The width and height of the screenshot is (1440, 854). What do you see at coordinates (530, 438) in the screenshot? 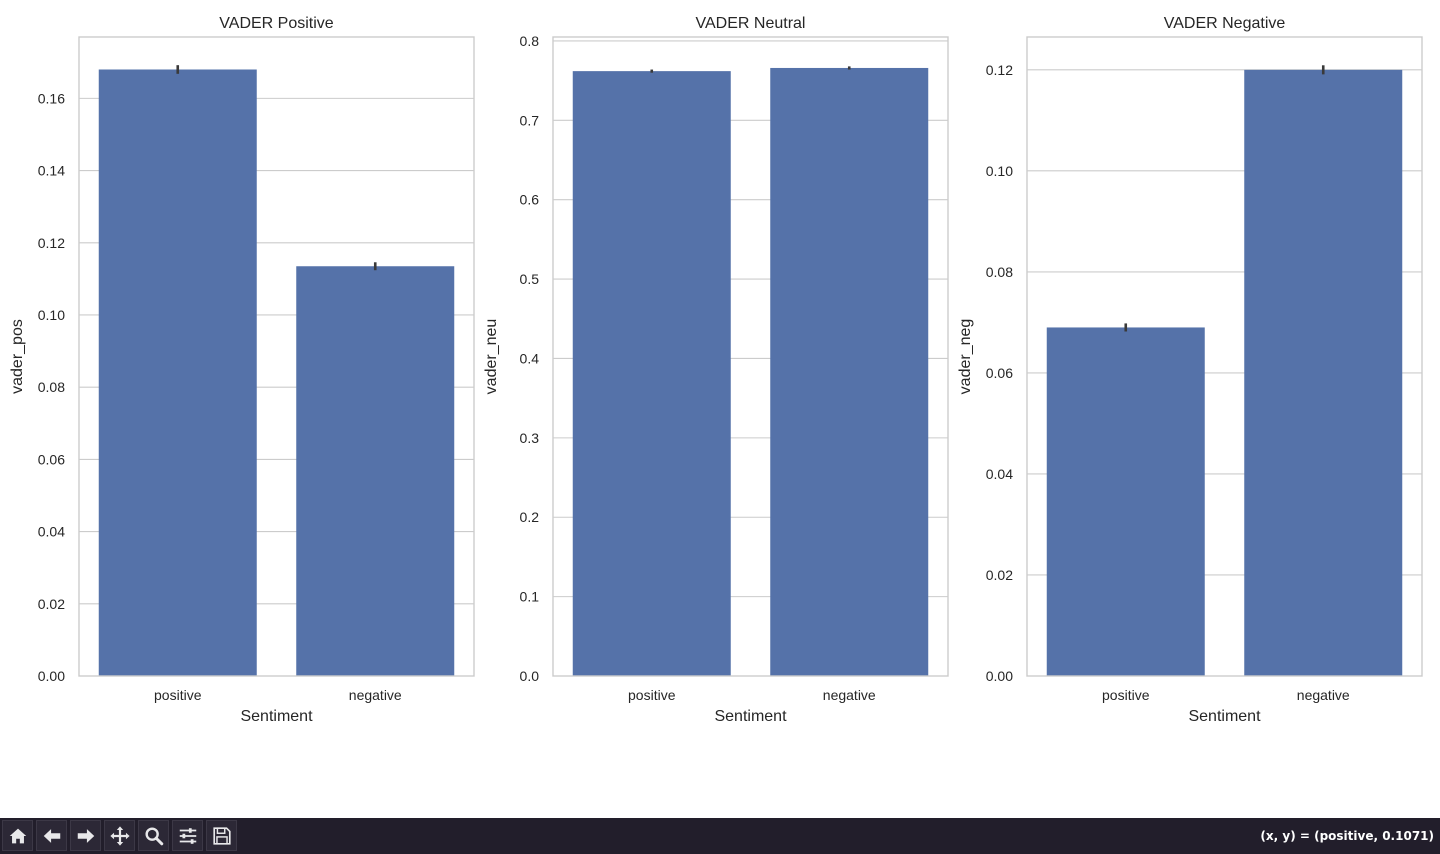
I see `ytick-label: 0.3` at bounding box center [530, 438].